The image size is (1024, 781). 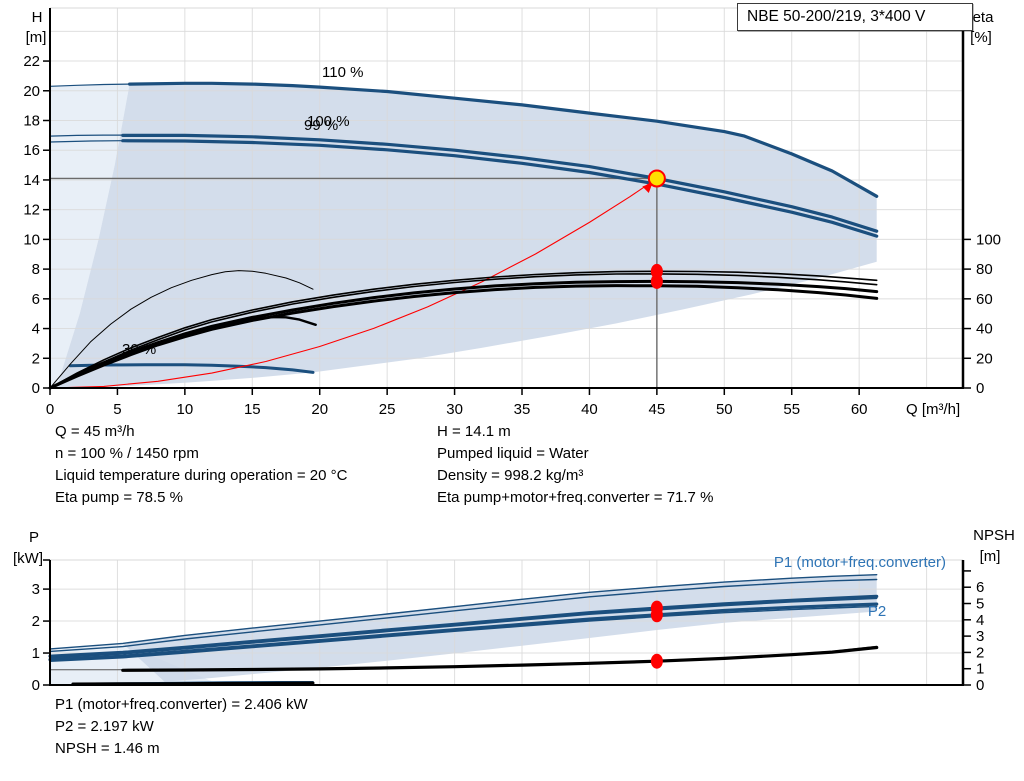 What do you see at coordinates (859, 409) in the screenshot?
I see `x-axis-tick-label: 60` at bounding box center [859, 409].